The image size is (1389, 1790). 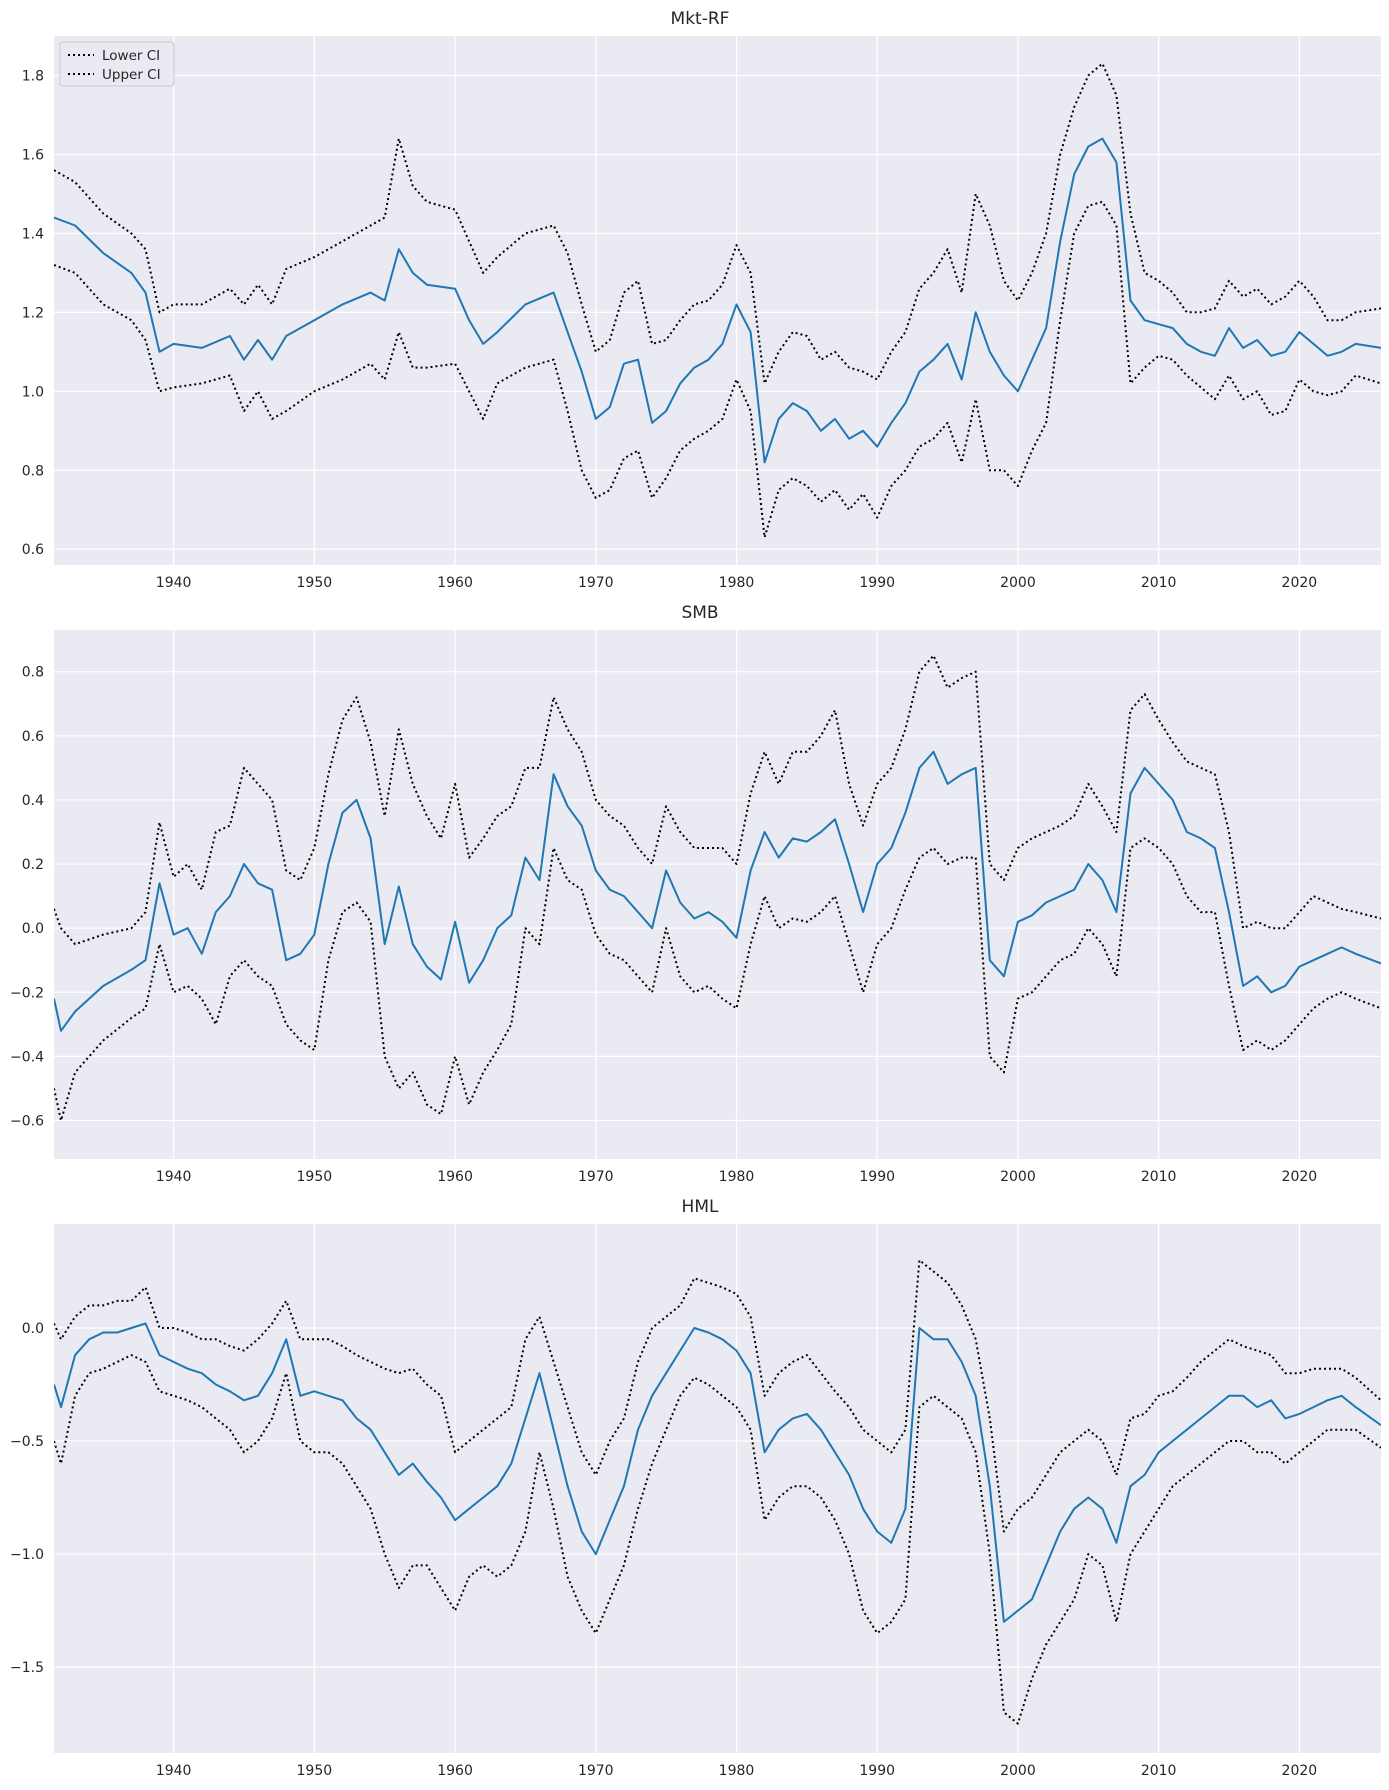 I want to click on y-tick-label: 1.2, so click(x=33, y=313).